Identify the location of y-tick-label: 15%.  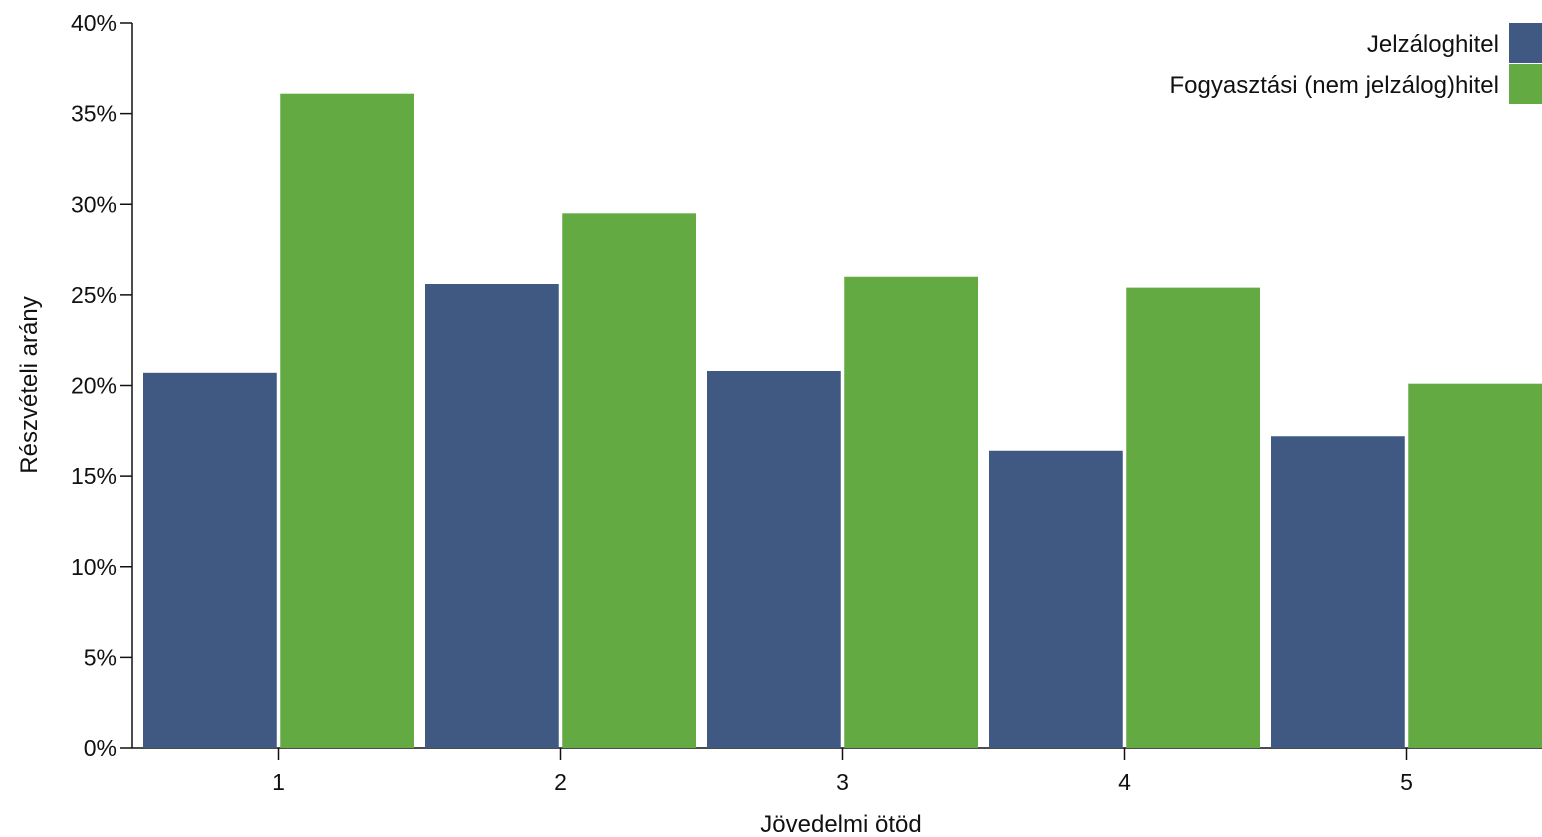
(94, 476).